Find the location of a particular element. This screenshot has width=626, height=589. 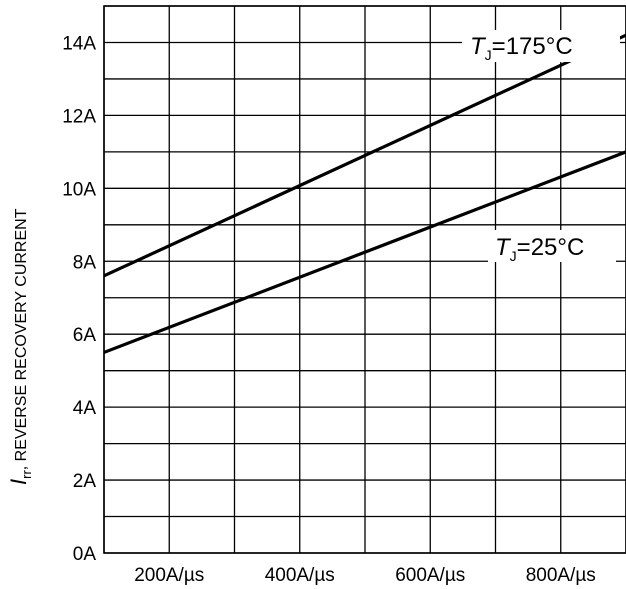

x-tick-label: 400A/µs is located at coordinates (300, 575).